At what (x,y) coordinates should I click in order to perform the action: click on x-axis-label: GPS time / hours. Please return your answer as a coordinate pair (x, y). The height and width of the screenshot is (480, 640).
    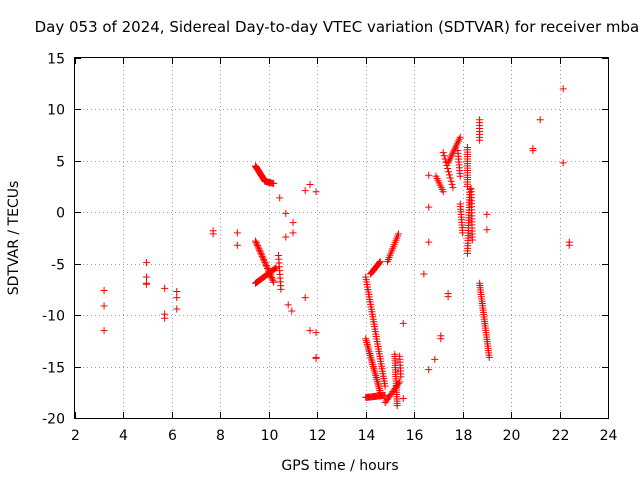
    Looking at the image, I should click on (339, 466).